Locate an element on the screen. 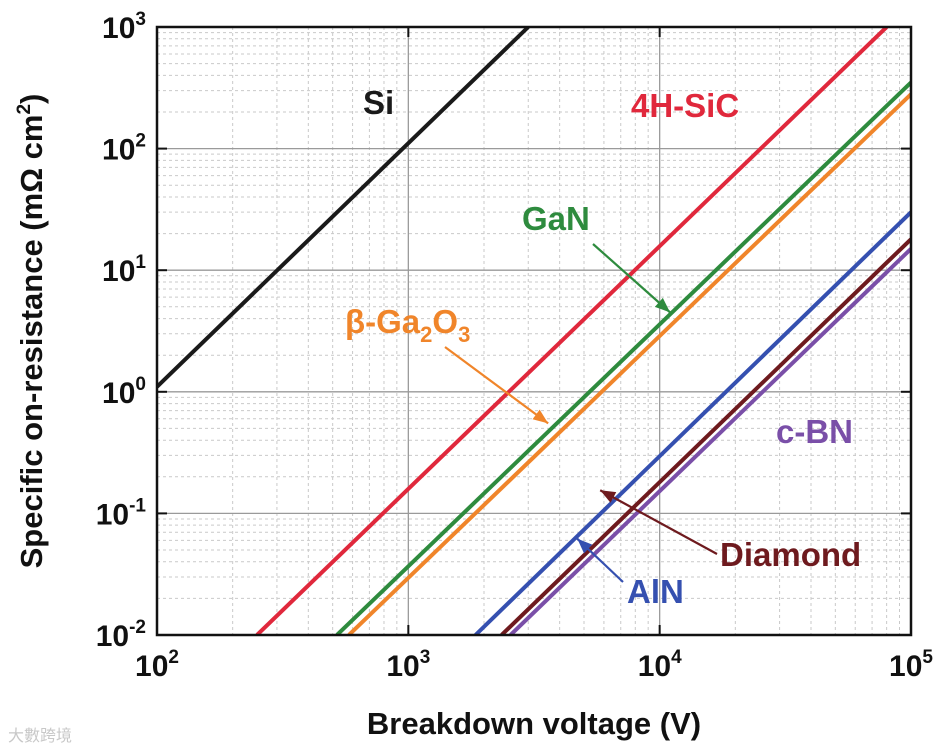 The height and width of the screenshot is (751, 945). arrow-line-gan is located at coordinates (631, 278).